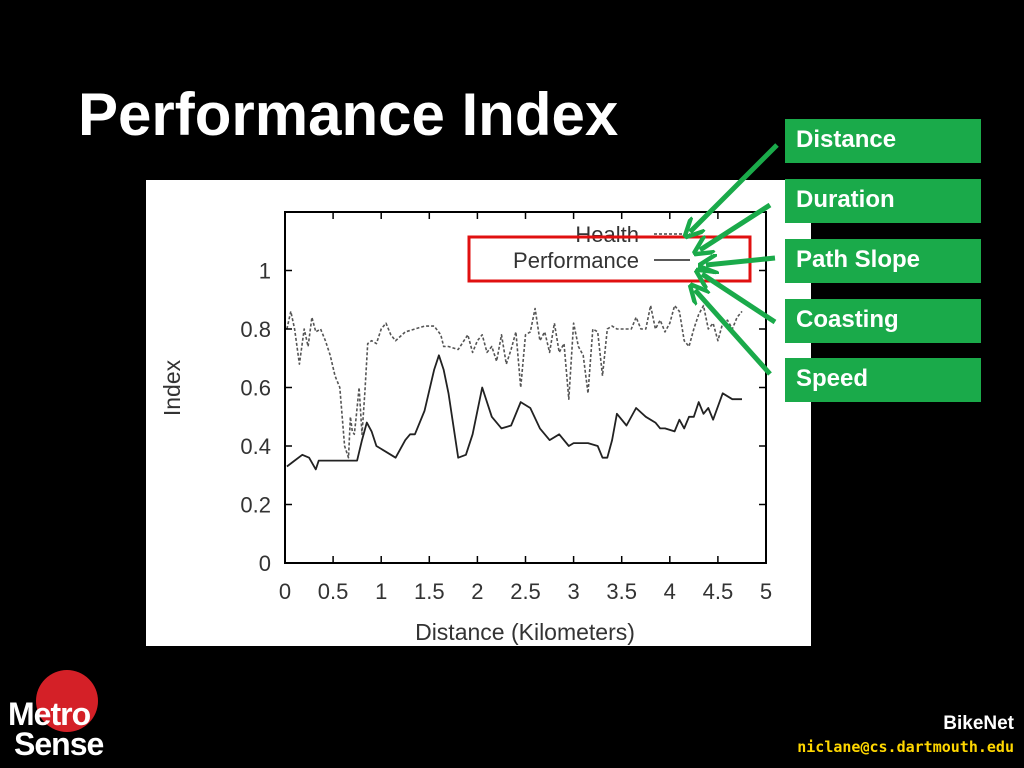 This screenshot has height=768, width=1024. Describe the element at coordinates (573, 591) in the screenshot. I see `x-tick-label: 3` at that location.